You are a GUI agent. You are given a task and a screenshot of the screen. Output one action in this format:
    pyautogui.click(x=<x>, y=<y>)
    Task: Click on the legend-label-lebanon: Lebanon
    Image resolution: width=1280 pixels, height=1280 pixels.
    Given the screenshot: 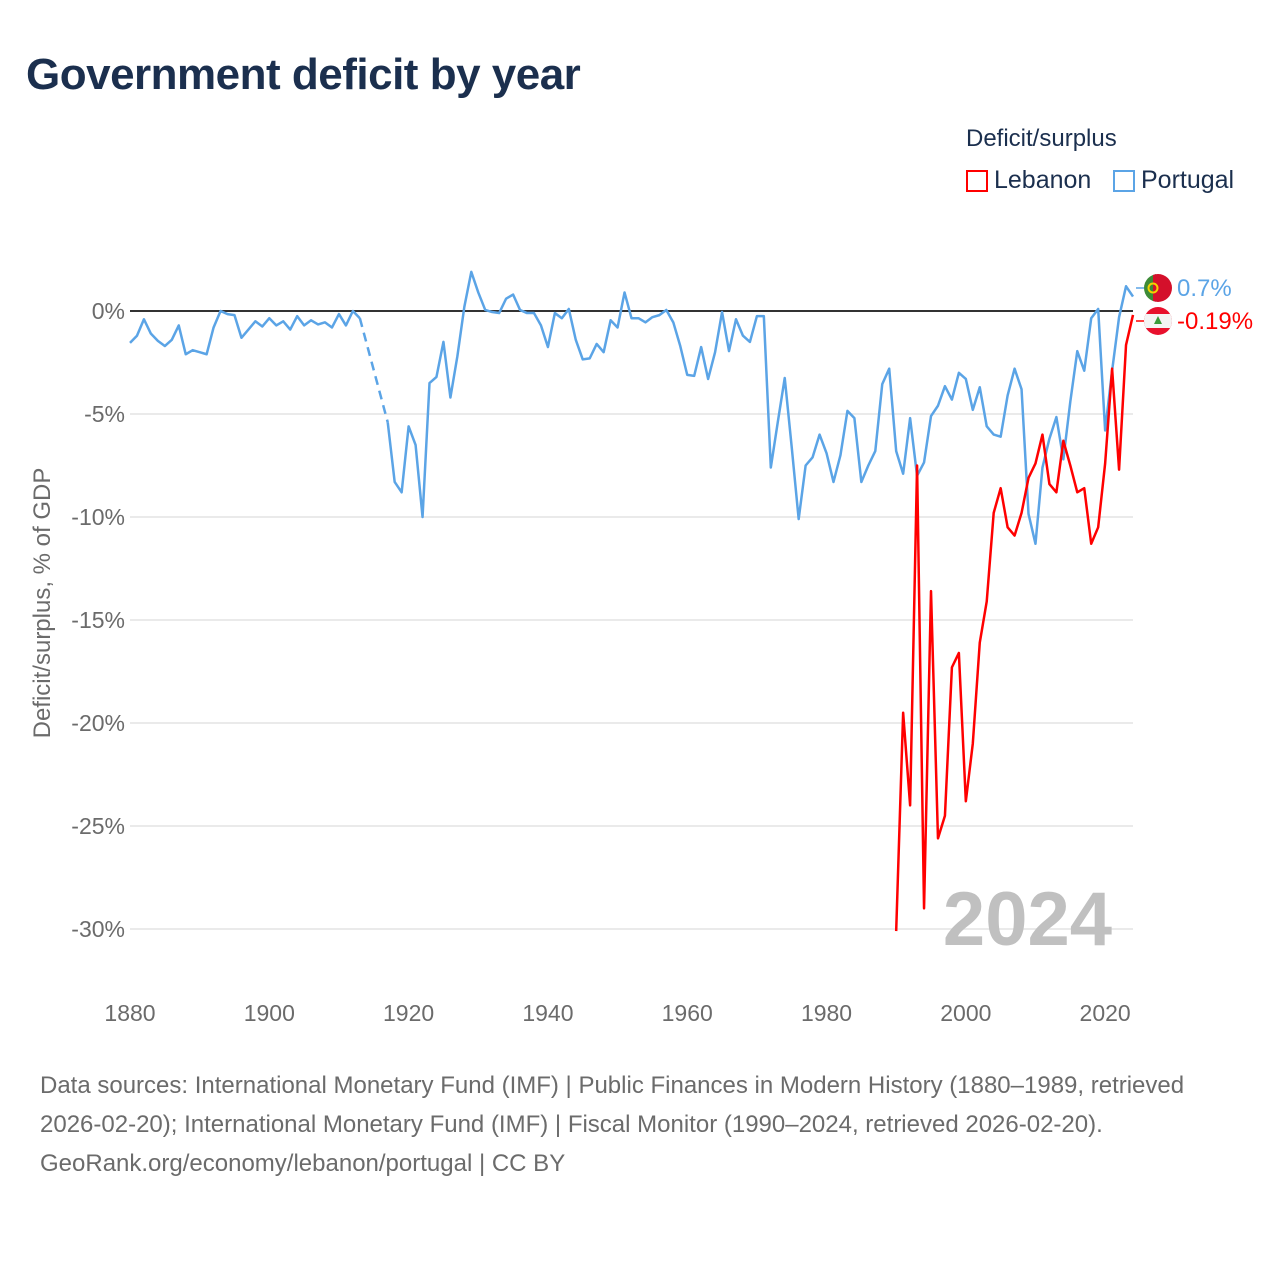 What is the action you would take?
    pyautogui.click(x=1043, y=180)
    